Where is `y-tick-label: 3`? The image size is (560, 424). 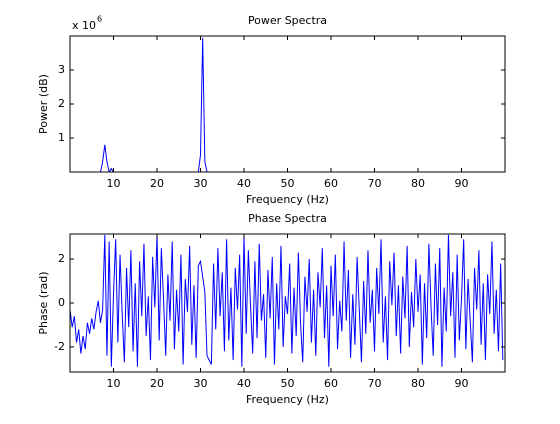 y-tick-label: 3 is located at coordinates (61, 69).